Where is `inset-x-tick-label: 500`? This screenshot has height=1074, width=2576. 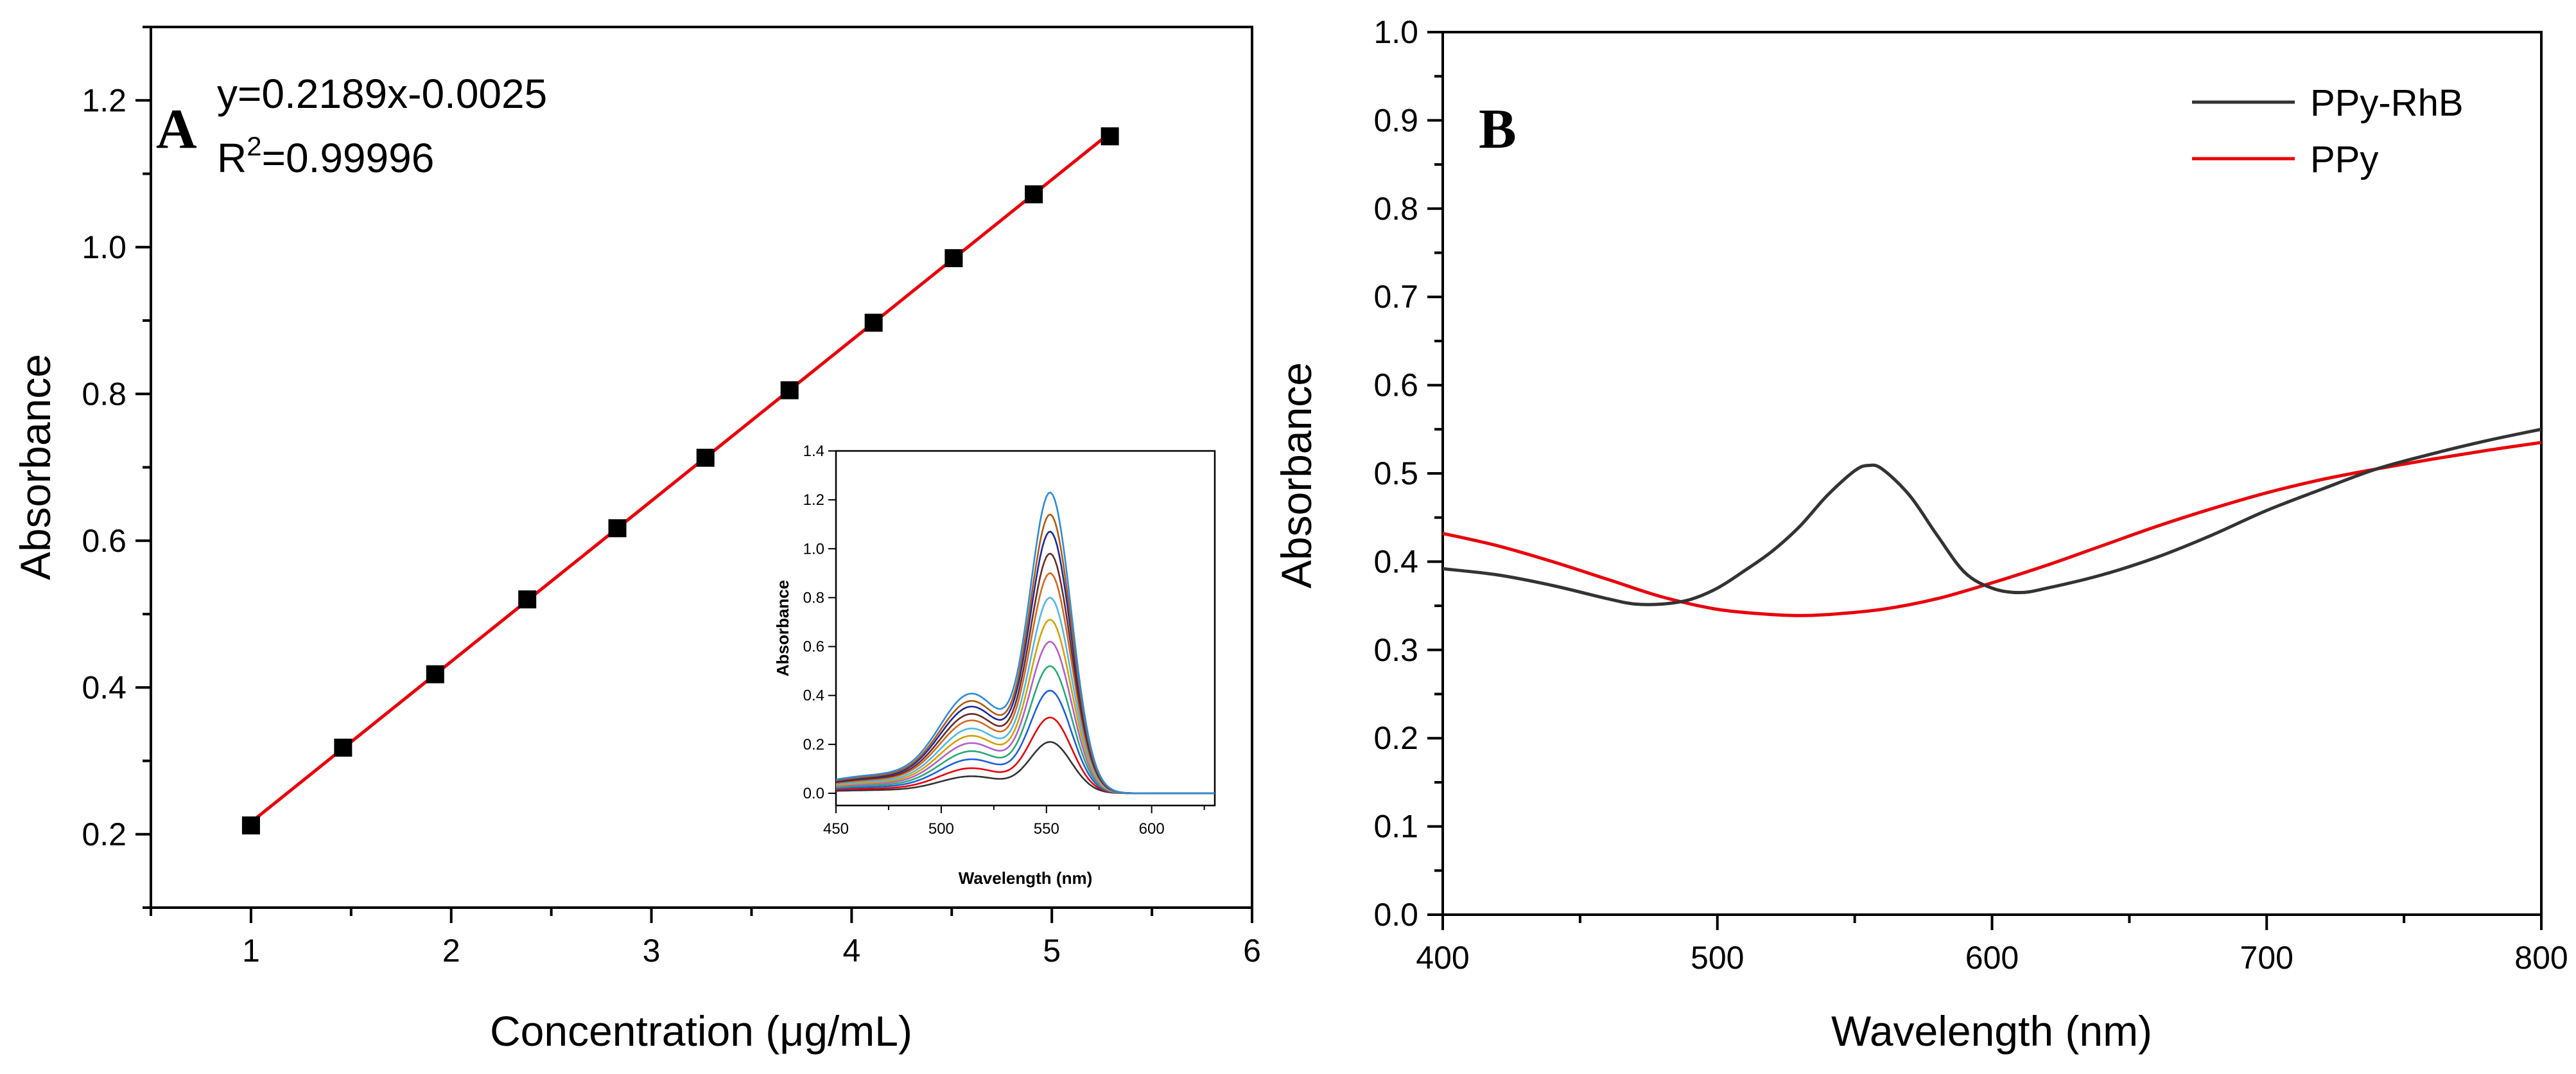 inset-x-tick-label: 500 is located at coordinates (941, 829).